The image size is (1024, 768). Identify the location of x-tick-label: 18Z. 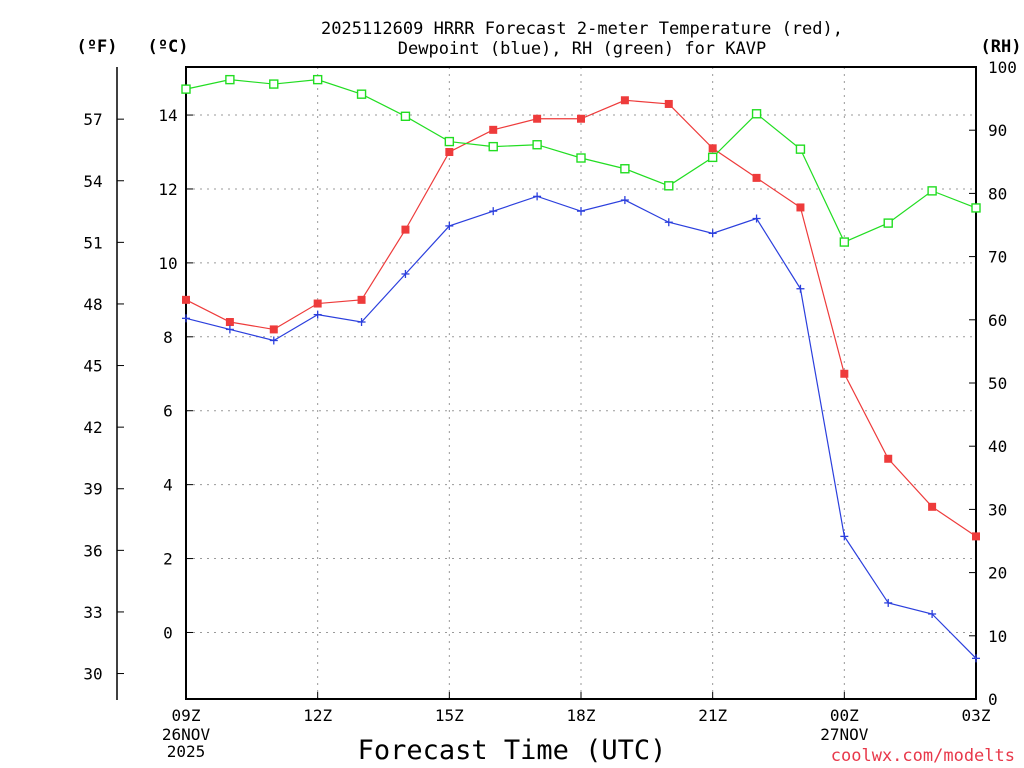
(581, 715).